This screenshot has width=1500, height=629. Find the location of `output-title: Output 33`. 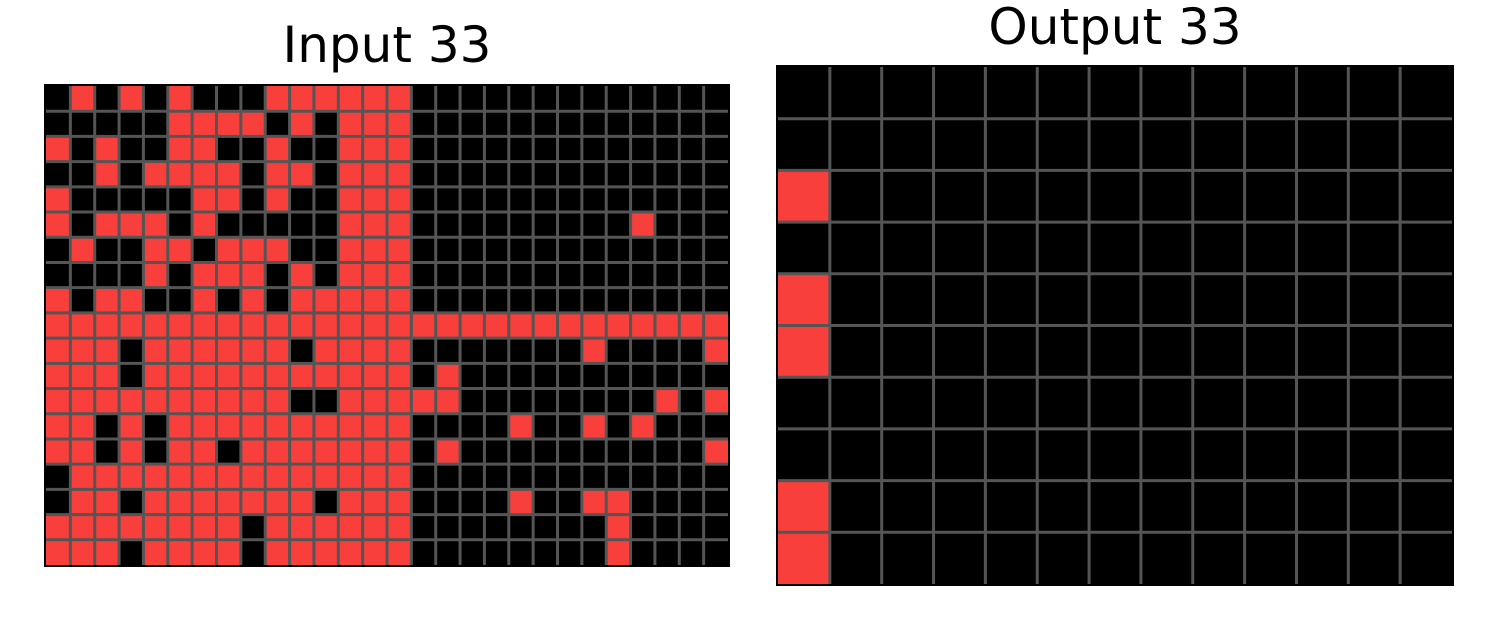

output-title: Output 33 is located at coordinates (1115, 28).